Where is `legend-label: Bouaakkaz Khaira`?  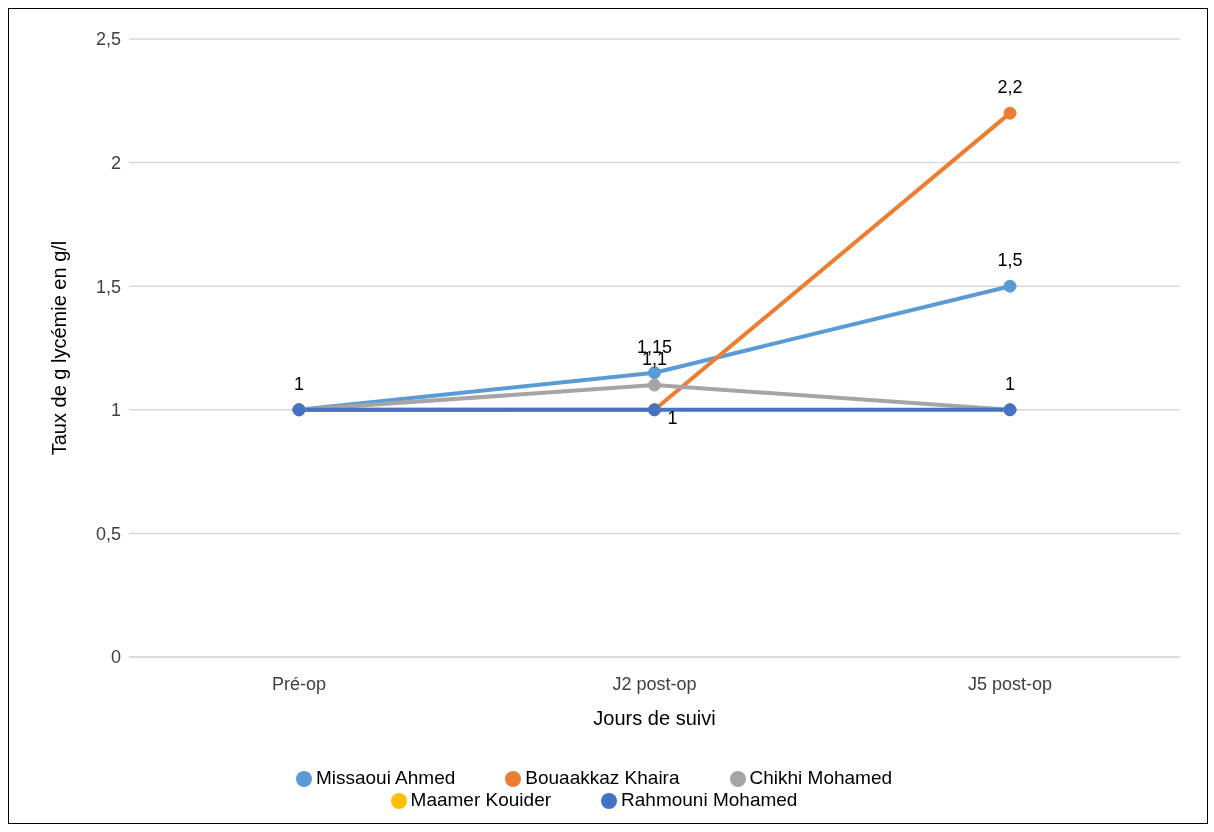
legend-label: Bouaakkaz Khaira is located at coordinates (602, 777).